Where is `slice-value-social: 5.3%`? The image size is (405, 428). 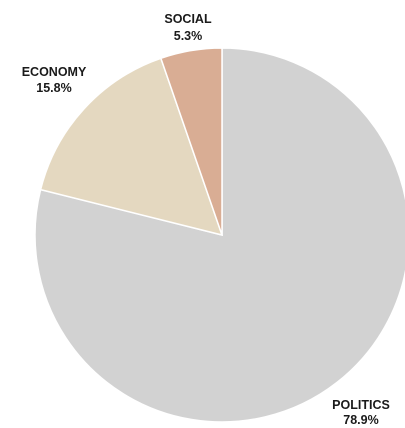
slice-value-social: 5.3% is located at coordinates (188, 36).